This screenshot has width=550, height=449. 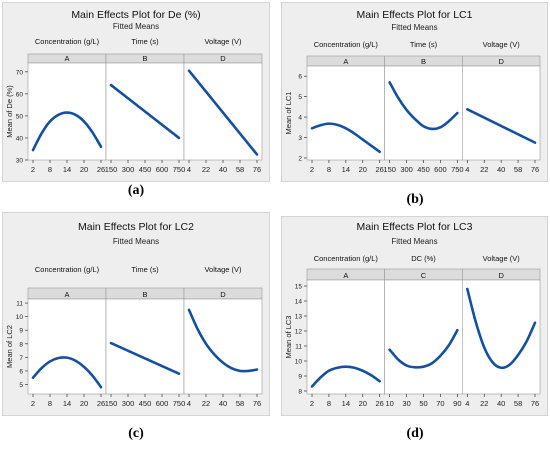 What do you see at coordinates (9, 111) in the screenshot?
I see `y-axis-label: Mean of De (%)` at bounding box center [9, 111].